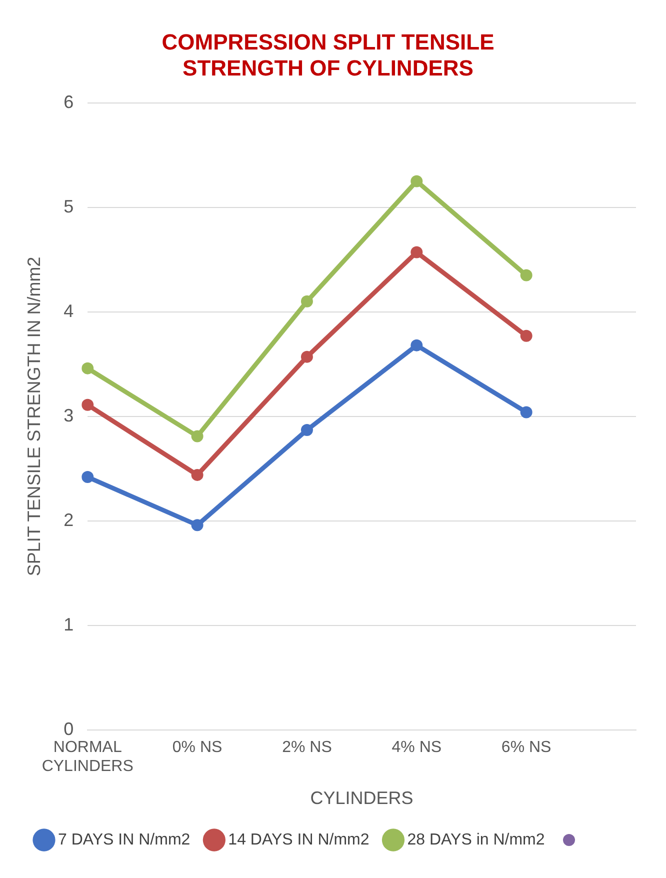 This screenshot has height=878, width=666. I want to click on y-tick-label: 5, so click(69, 206).